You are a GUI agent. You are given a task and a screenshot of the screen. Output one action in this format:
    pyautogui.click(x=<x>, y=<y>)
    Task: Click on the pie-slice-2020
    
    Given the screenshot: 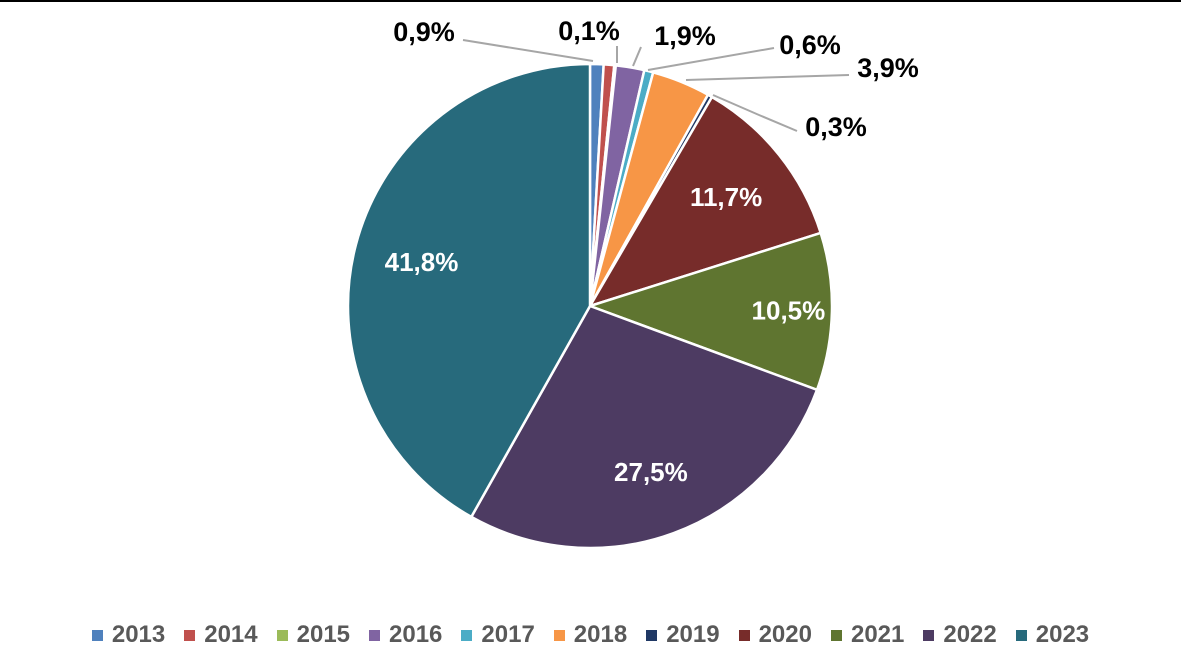 What is the action you would take?
    pyautogui.click(x=705, y=202)
    